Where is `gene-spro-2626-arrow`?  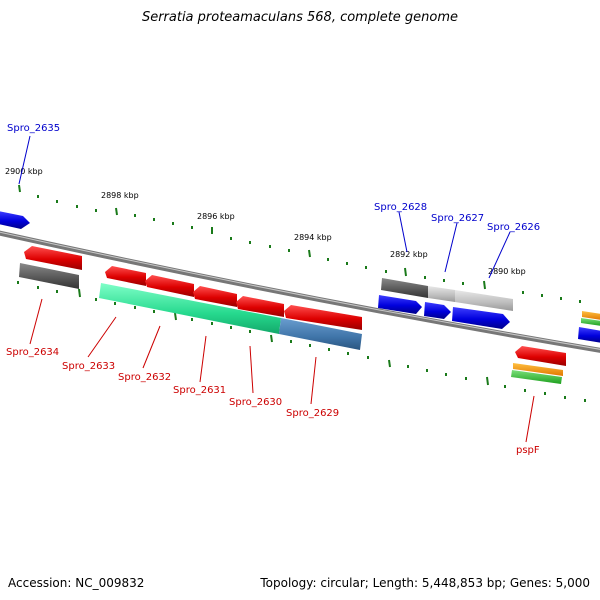
gene-spro-2626-arrow is located at coordinates (481, 318).